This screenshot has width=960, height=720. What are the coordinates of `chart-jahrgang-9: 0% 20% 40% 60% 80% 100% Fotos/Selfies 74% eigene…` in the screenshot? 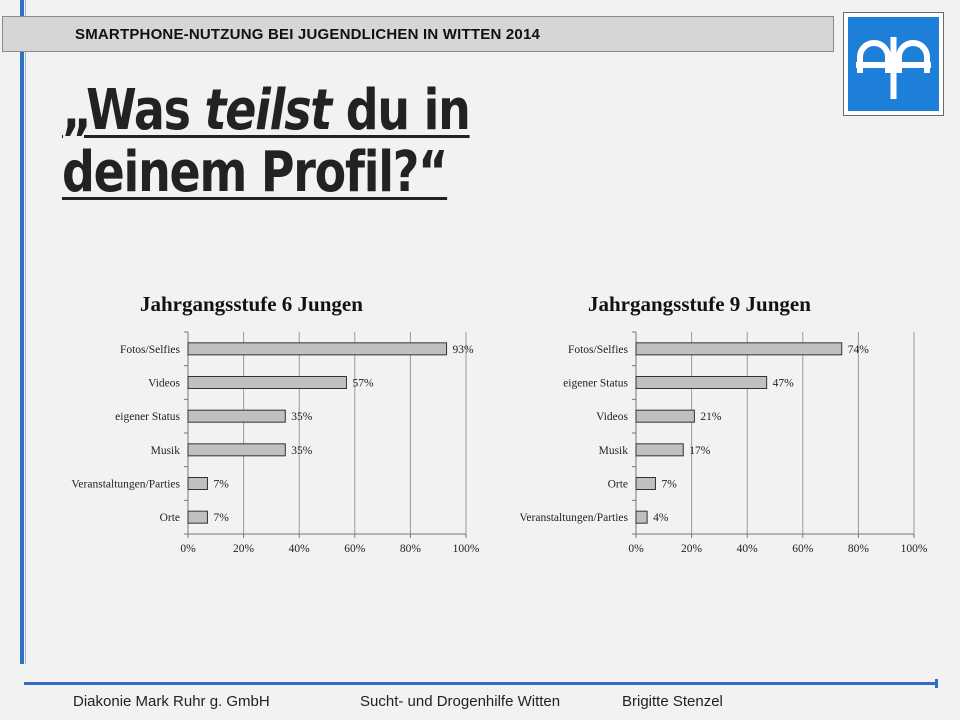 It's located at (723, 443).